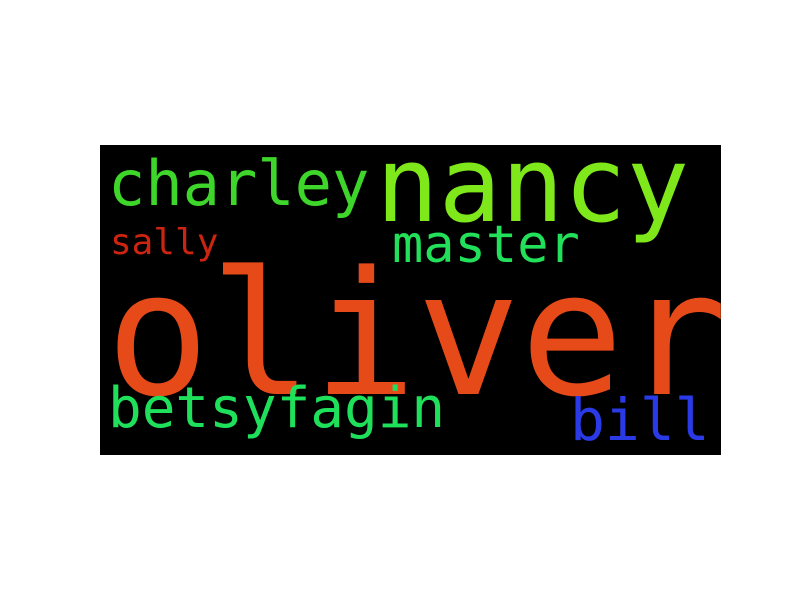 This screenshot has width=800, height=600. What do you see at coordinates (486, 245) in the screenshot?
I see `word-master: master` at bounding box center [486, 245].